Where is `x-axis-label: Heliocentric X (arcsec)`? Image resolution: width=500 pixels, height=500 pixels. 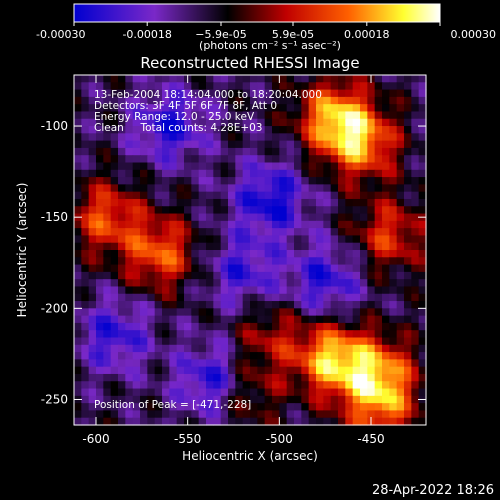
x-axis-label: Heliocentric X (arcsec) is located at coordinates (250, 456).